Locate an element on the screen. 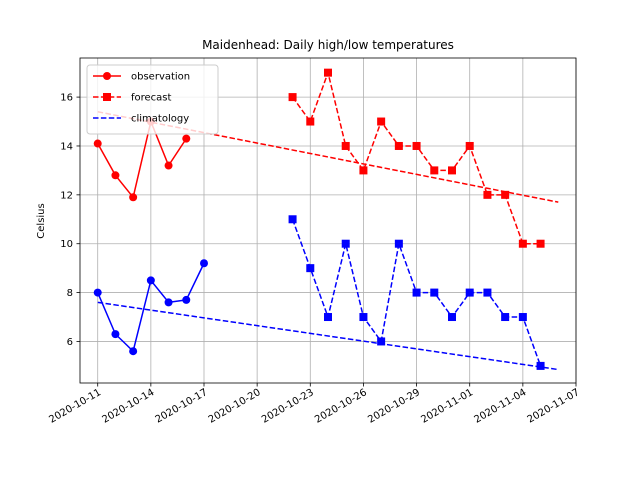  y-axis-label: Celsius is located at coordinates (41, 220).